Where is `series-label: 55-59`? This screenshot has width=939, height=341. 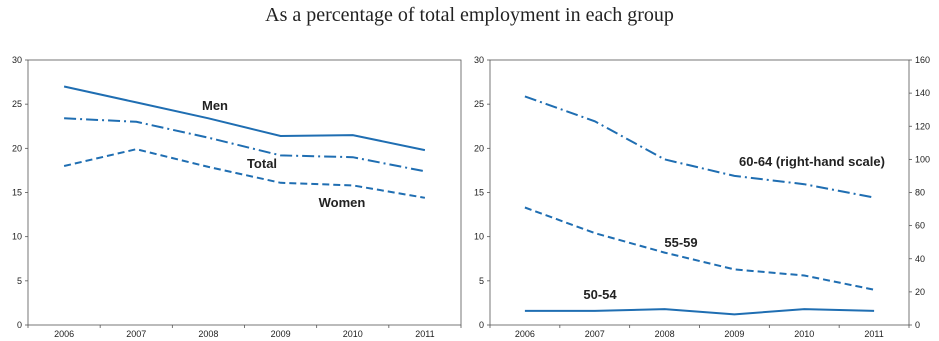
series-label: 55-59 is located at coordinates (680, 242).